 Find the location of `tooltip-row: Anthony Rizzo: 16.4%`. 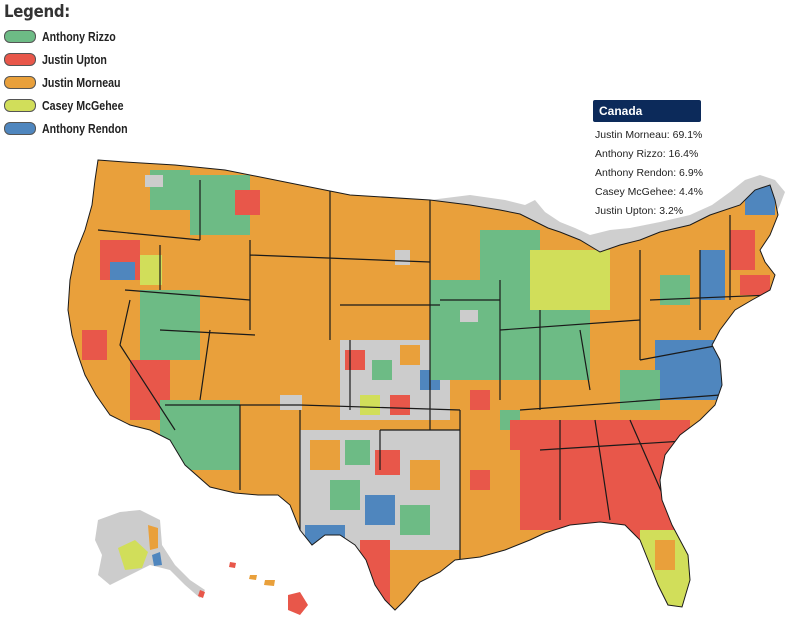

tooltip-row: Anthony Rizzo: 16.4% is located at coordinates (647, 154).